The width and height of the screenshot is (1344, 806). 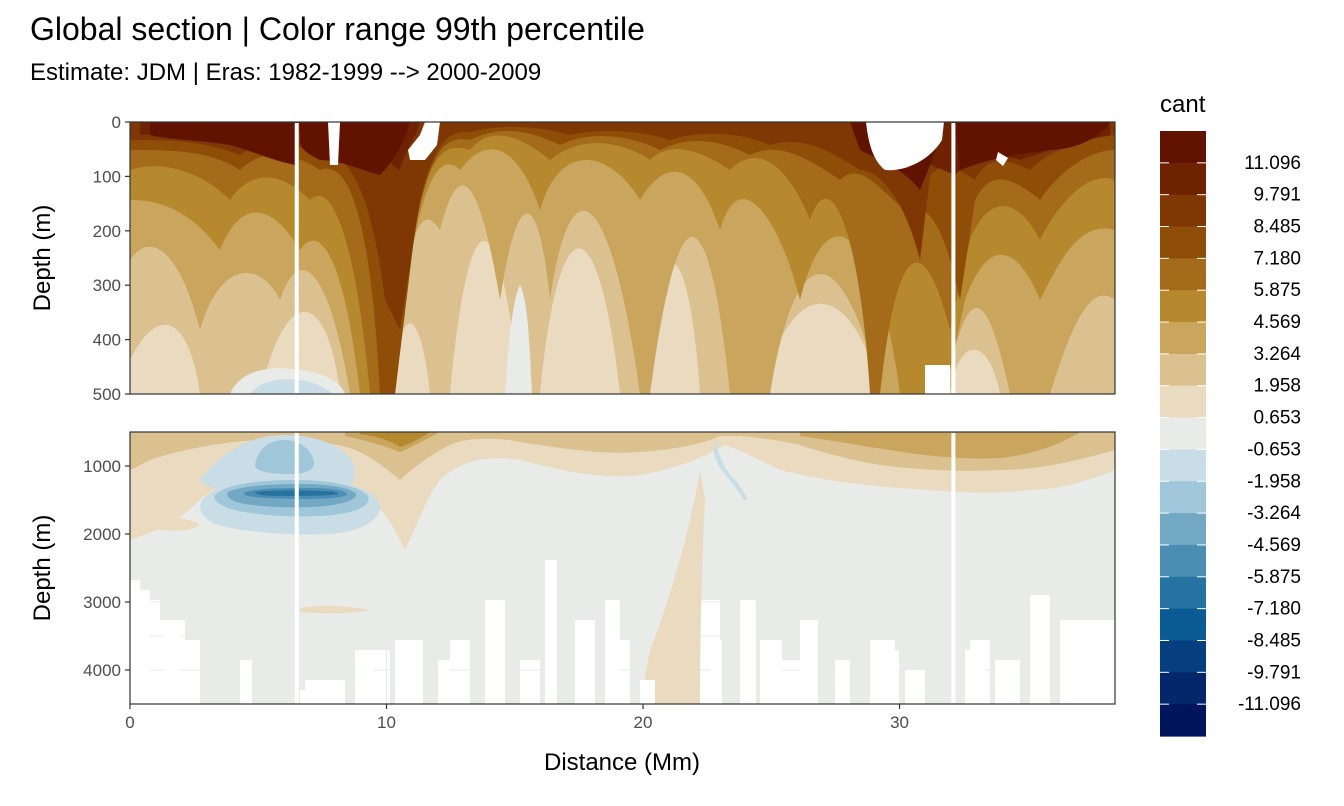 What do you see at coordinates (730, 470) in the screenshot?
I see `contour-neg-streak-lower` at bounding box center [730, 470].